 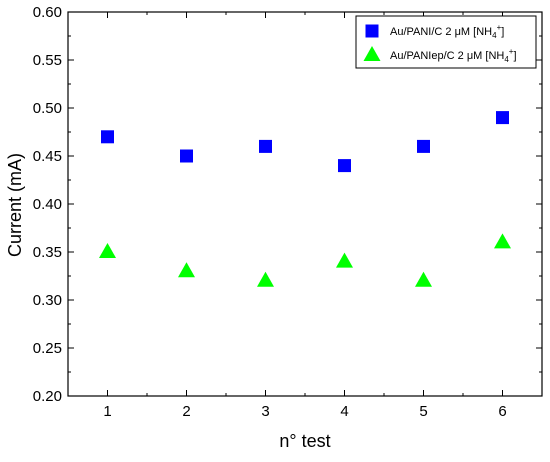 I want to click on y-tick-label: 0.30, so click(x=47, y=300).